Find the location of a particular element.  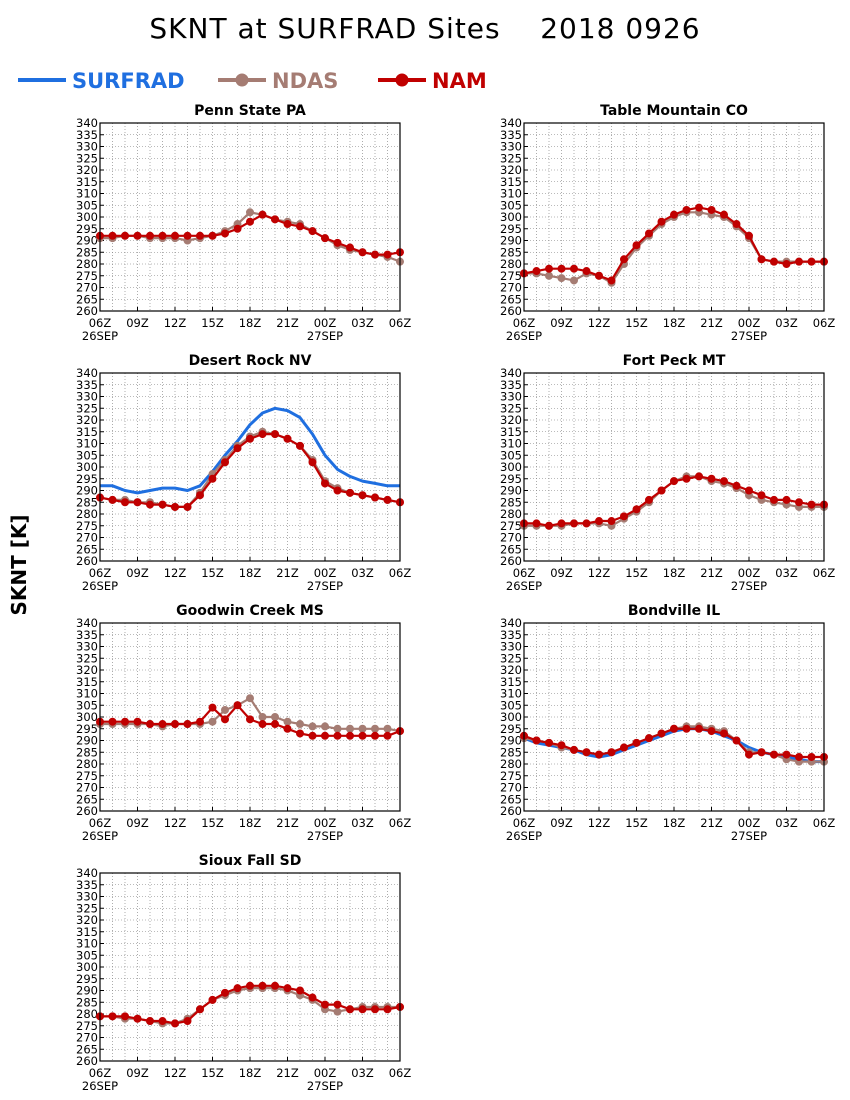

y-axis-label: SKNT [K] is located at coordinates (19, 564).